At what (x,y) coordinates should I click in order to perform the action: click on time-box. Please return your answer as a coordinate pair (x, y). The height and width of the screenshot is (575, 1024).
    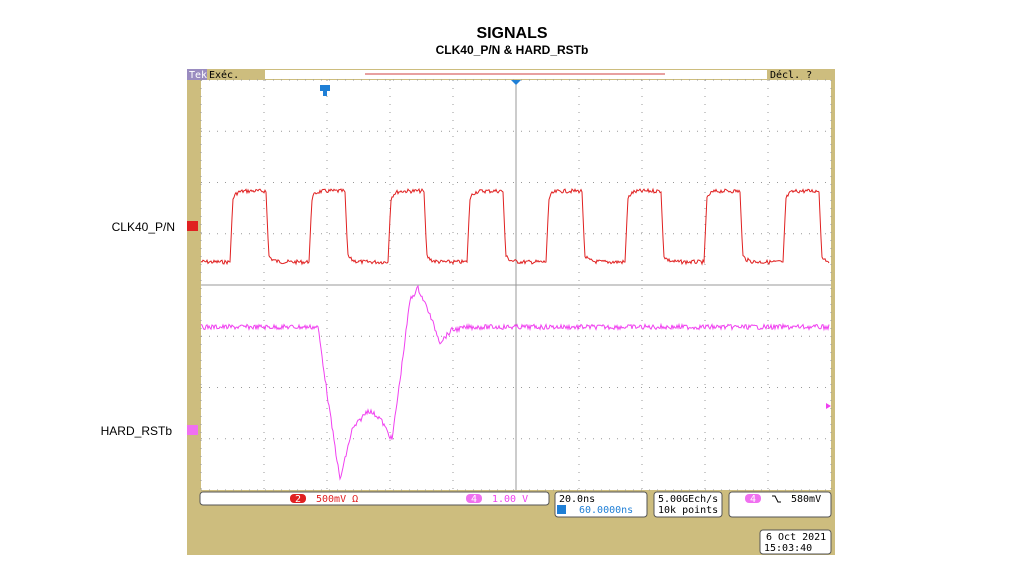
    Looking at the image, I should click on (601, 504).